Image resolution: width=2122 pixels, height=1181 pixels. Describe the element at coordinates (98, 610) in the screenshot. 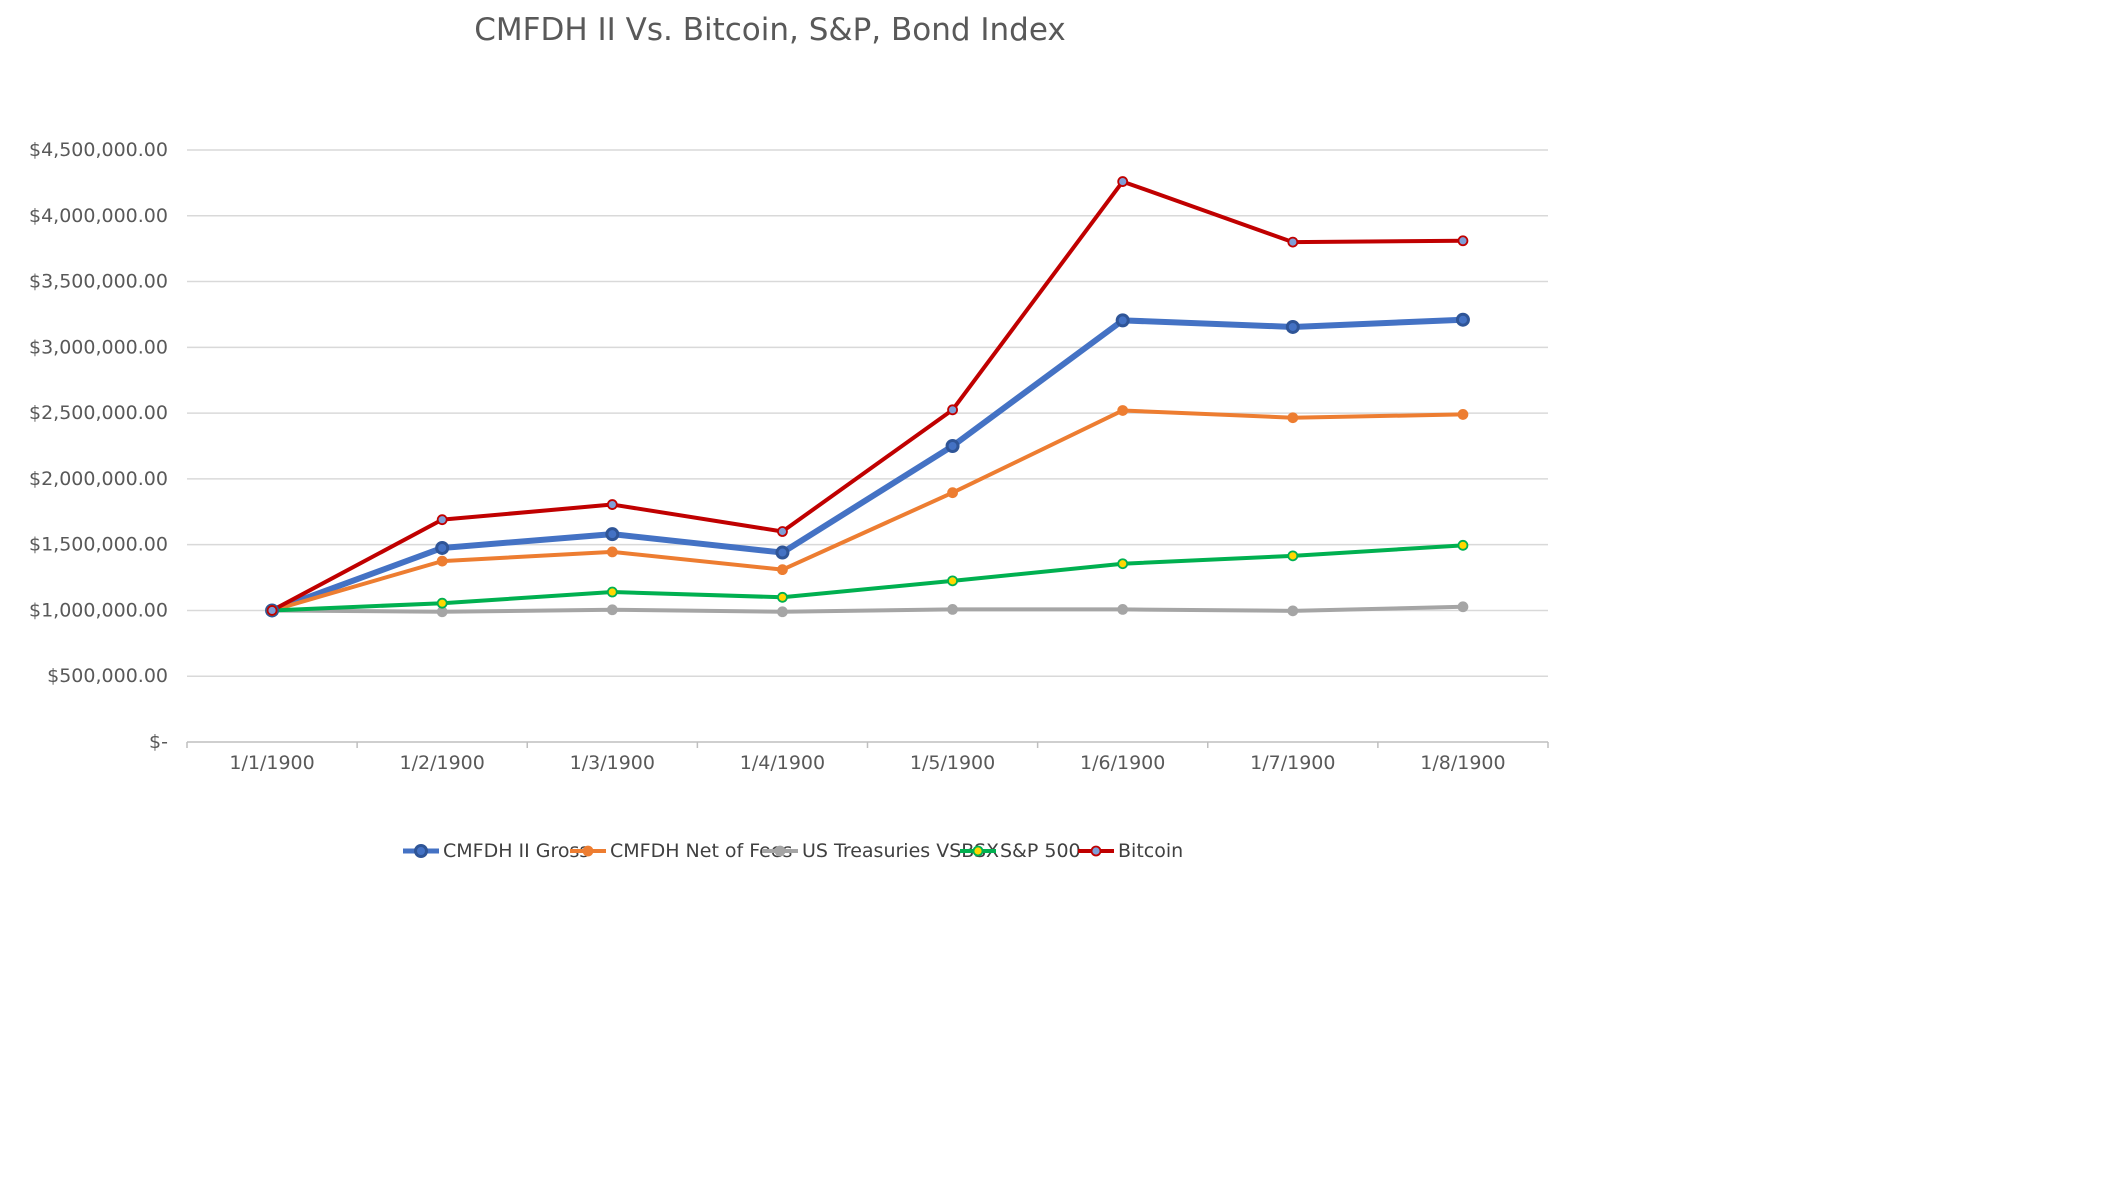

I see `y-tick-label: $1,000,000.00` at that location.